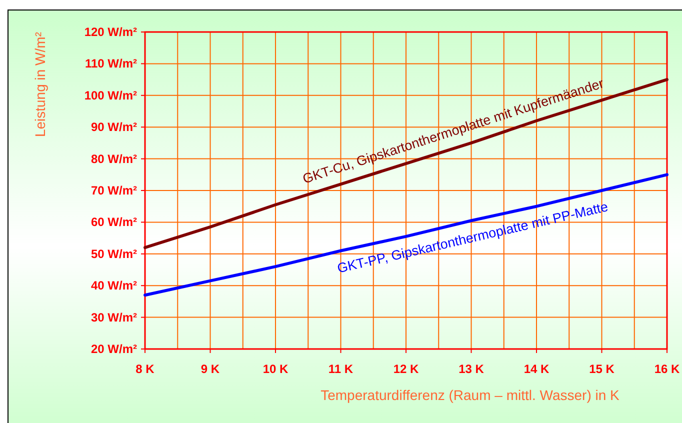 Image resolution: width=682 pixels, height=423 pixels. What do you see at coordinates (113, 285) in the screenshot?
I see `y-tick-label: 40 W/m²` at bounding box center [113, 285].